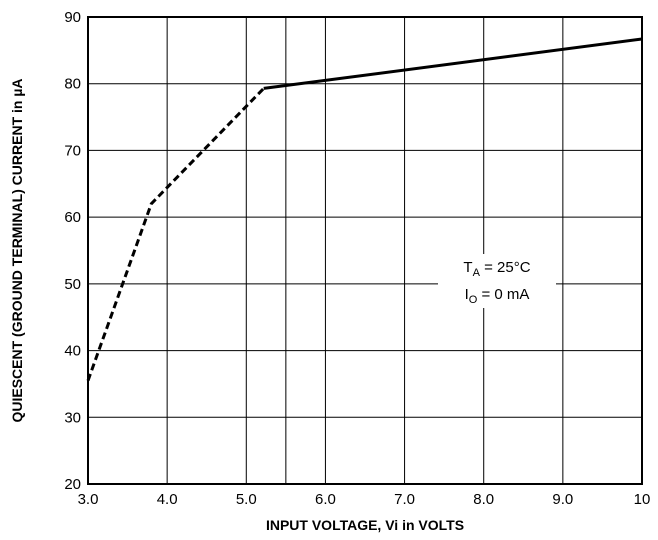 This screenshot has height=540, width=658. I want to click on x-axis-label: INPUT VOLTAGE, Vi in VOLTS, so click(365, 525).